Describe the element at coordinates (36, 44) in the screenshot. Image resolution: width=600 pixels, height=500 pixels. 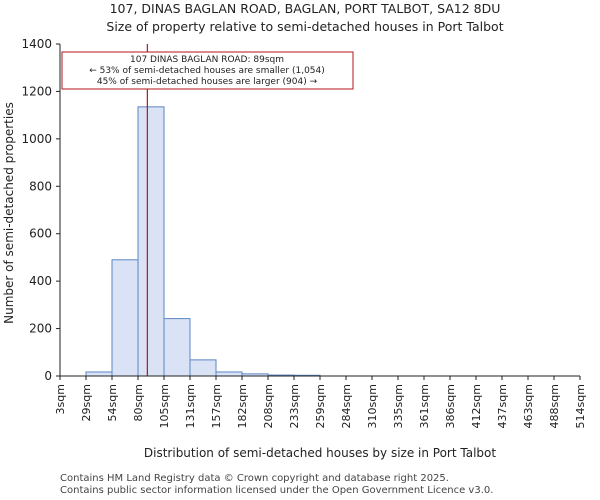
I see `y-tick-label: 1400` at that location.